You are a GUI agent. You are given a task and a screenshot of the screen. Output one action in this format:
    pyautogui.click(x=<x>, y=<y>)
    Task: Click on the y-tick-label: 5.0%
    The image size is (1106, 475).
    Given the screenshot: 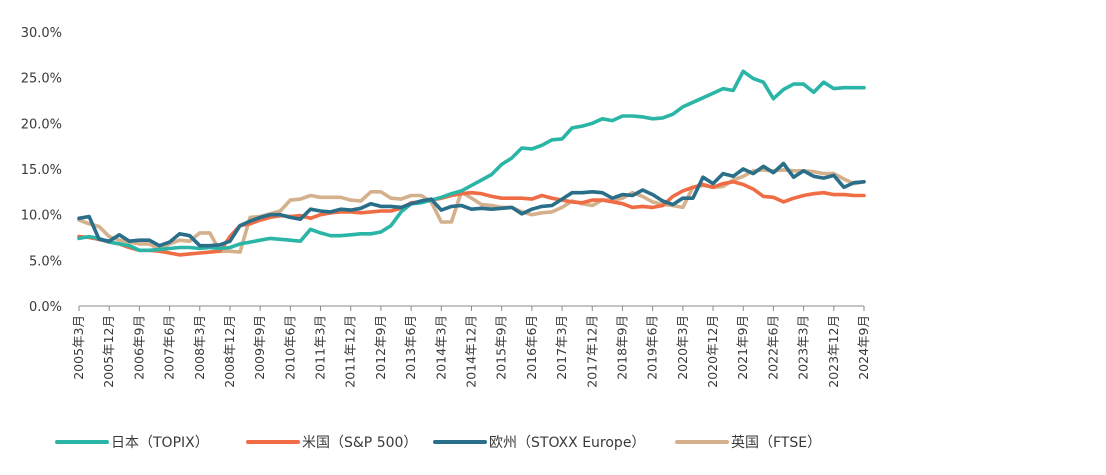 What is the action you would take?
    pyautogui.click(x=45, y=261)
    